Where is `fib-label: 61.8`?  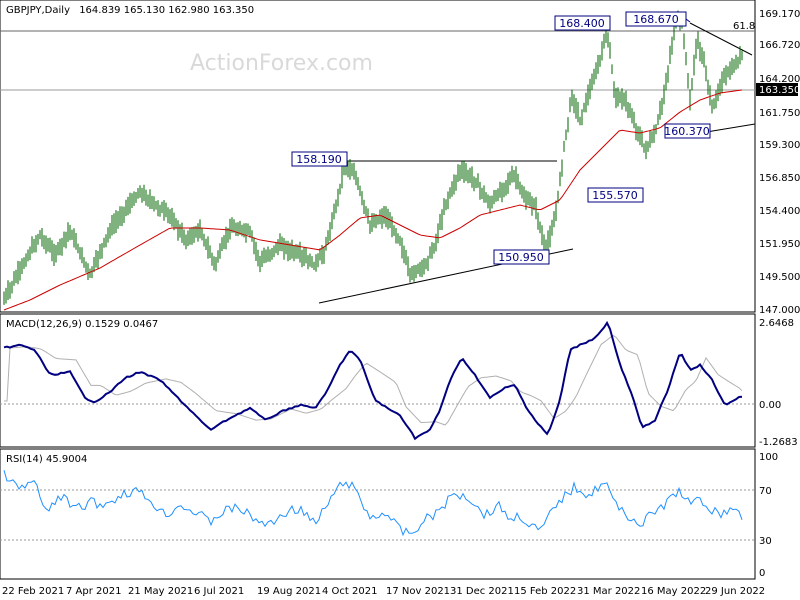 fib-label: 61.8 is located at coordinates (744, 26).